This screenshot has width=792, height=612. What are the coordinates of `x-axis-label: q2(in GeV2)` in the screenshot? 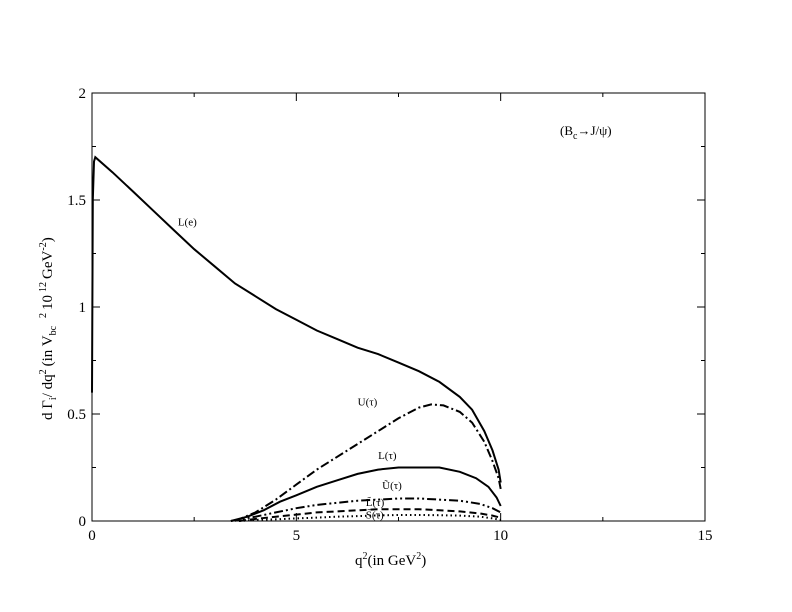 It's located at (390, 560).